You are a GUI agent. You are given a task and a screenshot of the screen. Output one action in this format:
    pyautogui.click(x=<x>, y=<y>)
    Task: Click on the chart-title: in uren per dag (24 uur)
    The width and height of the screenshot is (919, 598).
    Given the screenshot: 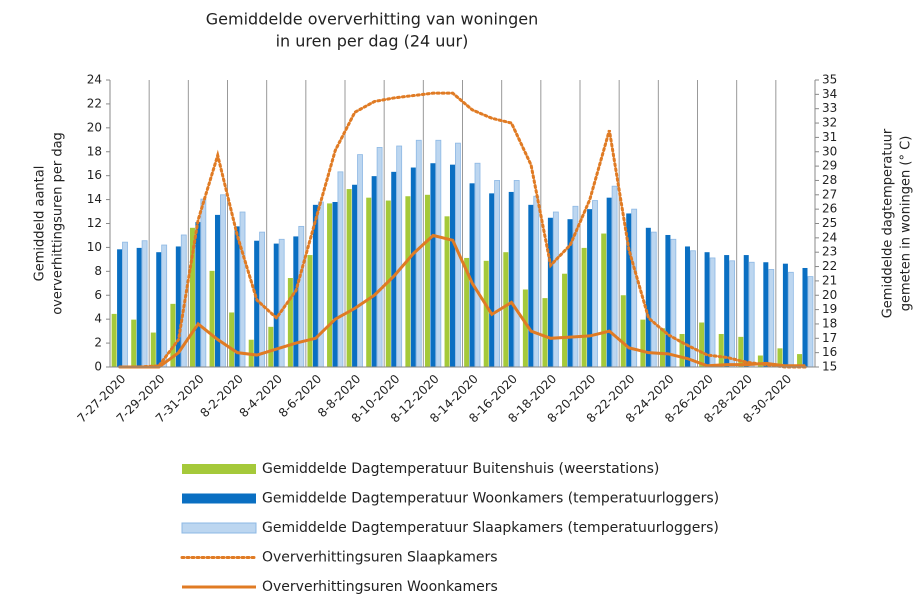 What is the action you would take?
    pyautogui.click(x=372, y=41)
    